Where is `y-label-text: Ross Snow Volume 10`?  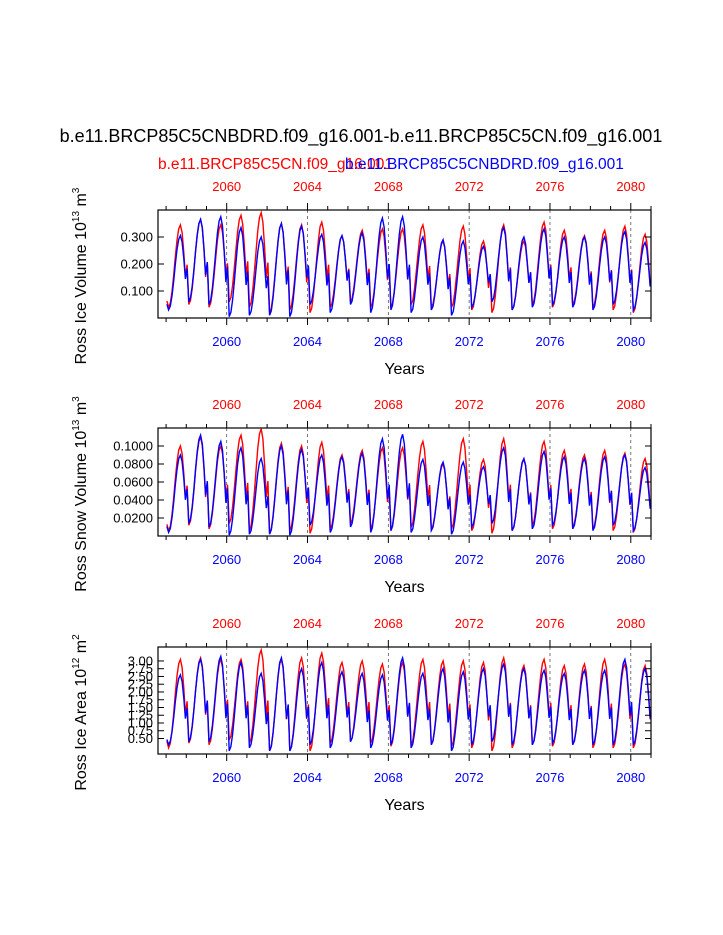 y-label-text: Ross Snow Volume 10 is located at coordinates (81, 511).